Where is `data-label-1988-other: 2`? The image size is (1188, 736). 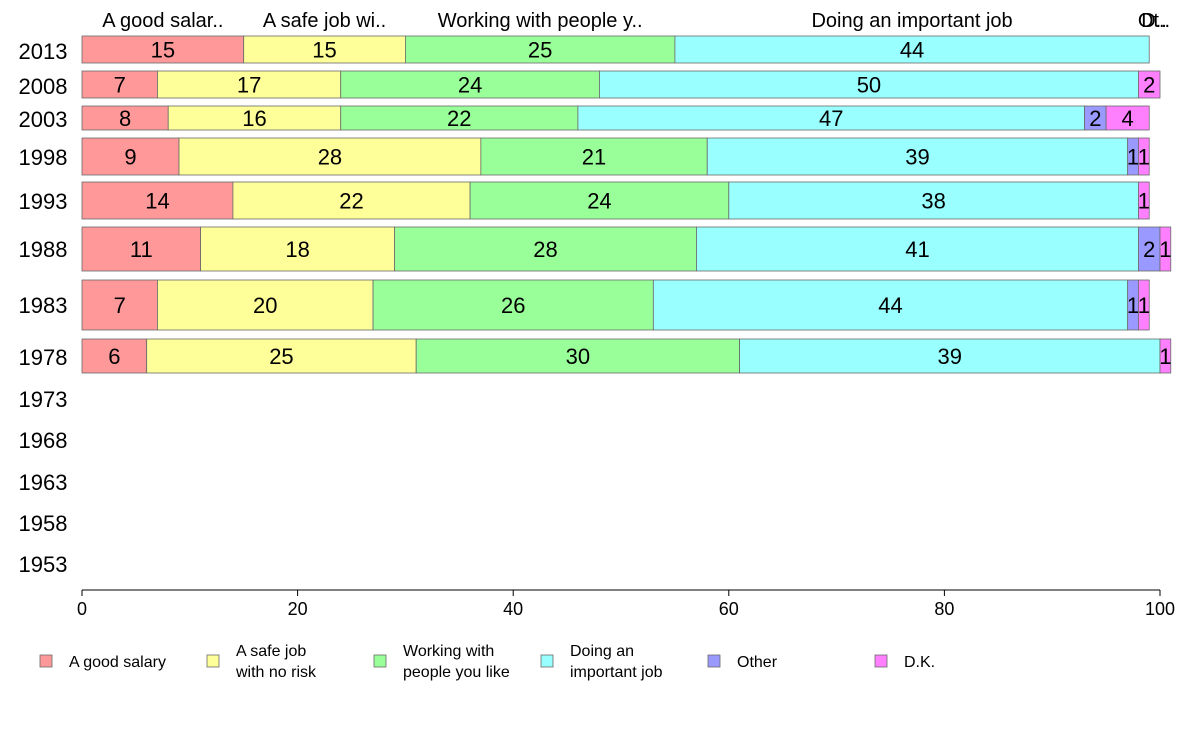
data-label-1988-other: 2 is located at coordinates (1149, 249).